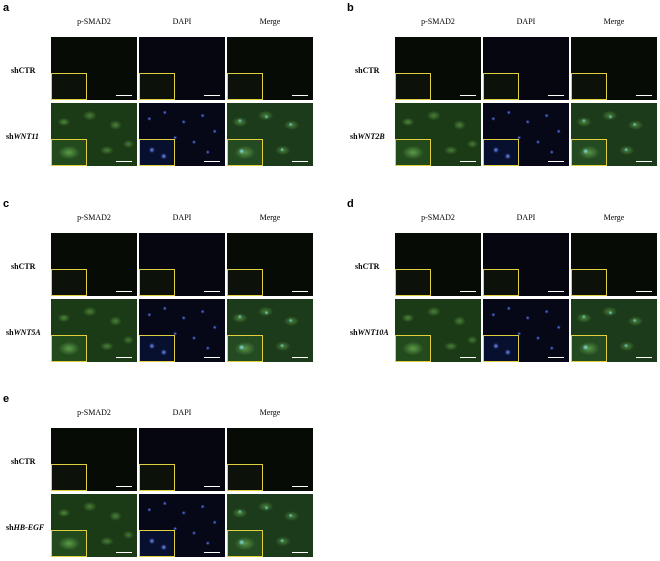 This screenshot has width=660, height=561. What do you see at coordinates (350, 204) in the screenshot?
I see `panel-letter: d` at bounding box center [350, 204].